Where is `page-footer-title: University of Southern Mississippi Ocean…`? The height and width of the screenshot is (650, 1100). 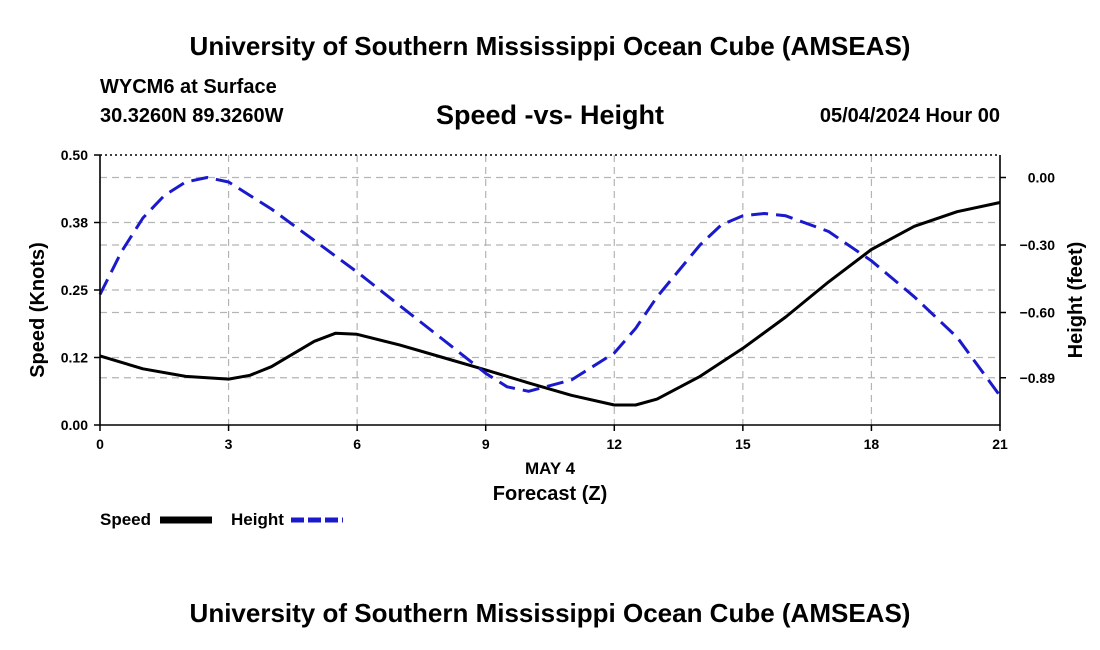
page-footer-title: University of Southern Mississippi Ocean… is located at coordinates (550, 613).